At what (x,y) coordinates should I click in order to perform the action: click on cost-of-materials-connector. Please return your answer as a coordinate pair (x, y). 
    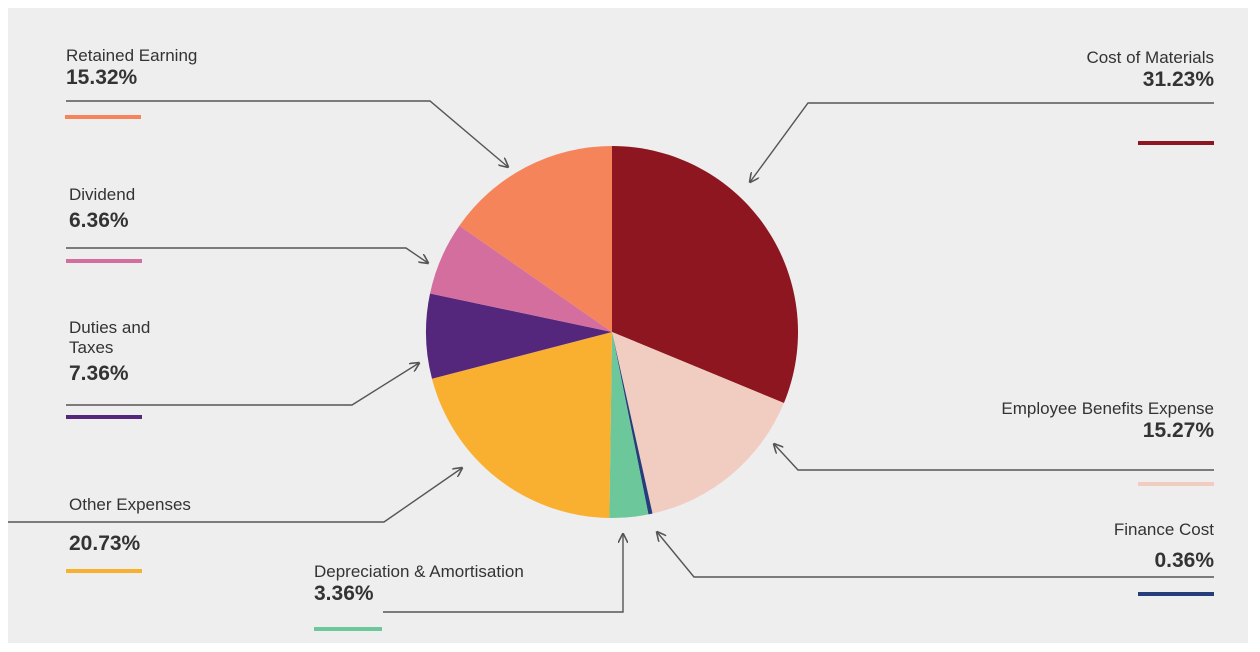
    Looking at the image, I should click on (982, 142).